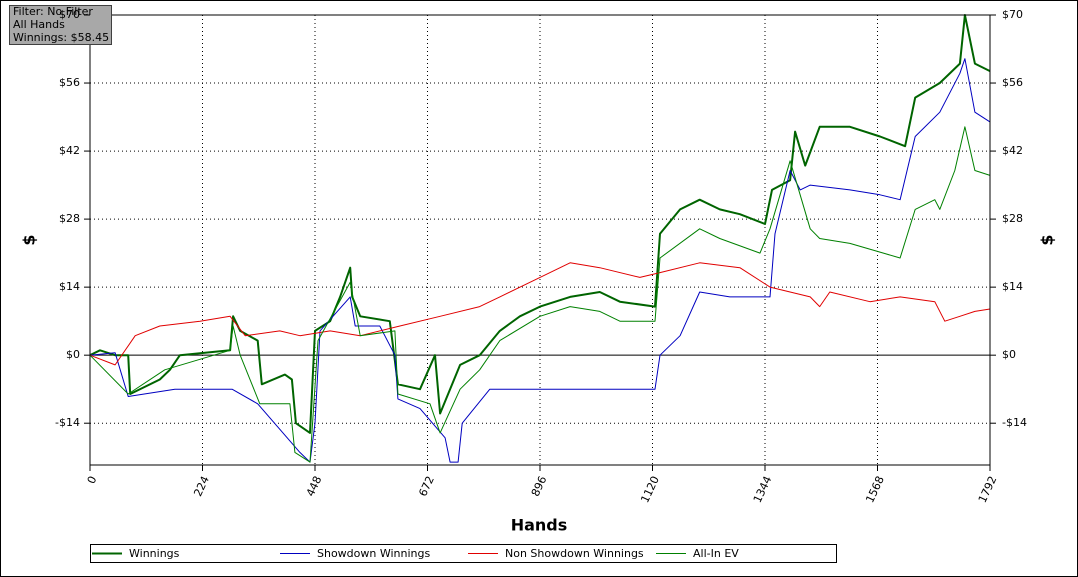 This screenshot has height=577, width=1078. What do you see at coordinates (463, 553) in the screenshot?
I see `legend` at bounding box center [463, 553].